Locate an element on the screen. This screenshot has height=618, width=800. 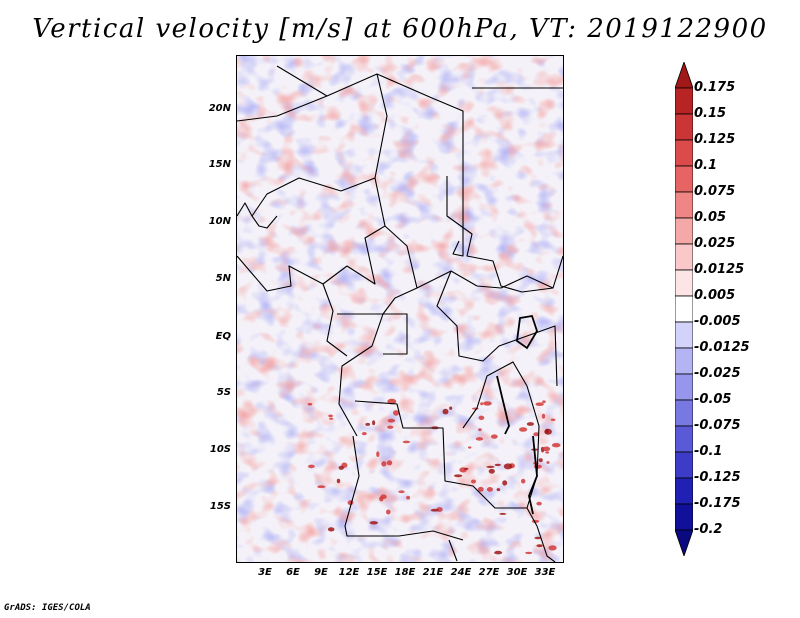
lat-tick-label: 10N is located at coordinates (219, 221).